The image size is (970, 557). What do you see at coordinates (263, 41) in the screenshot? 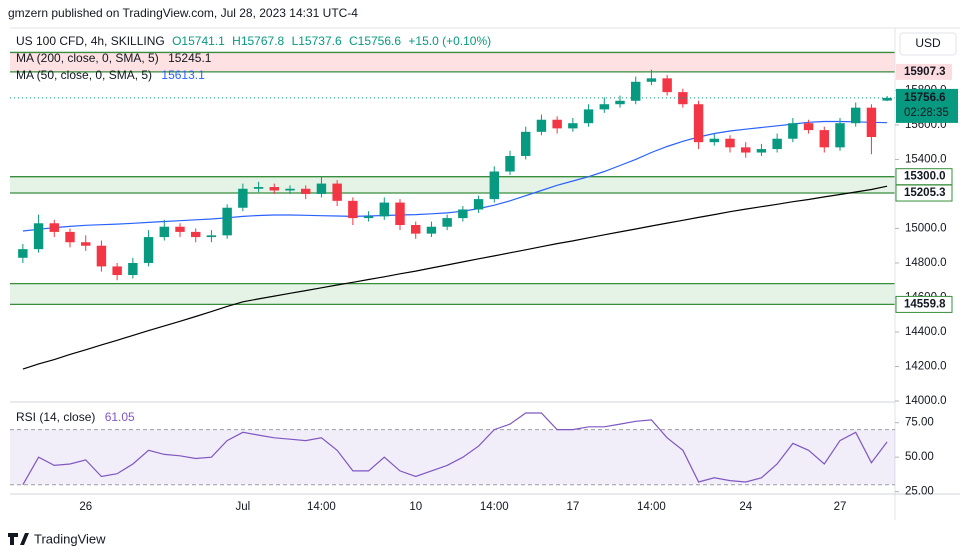
I see `ohlc-value: 15767.8` at bounding box center [263, 41].